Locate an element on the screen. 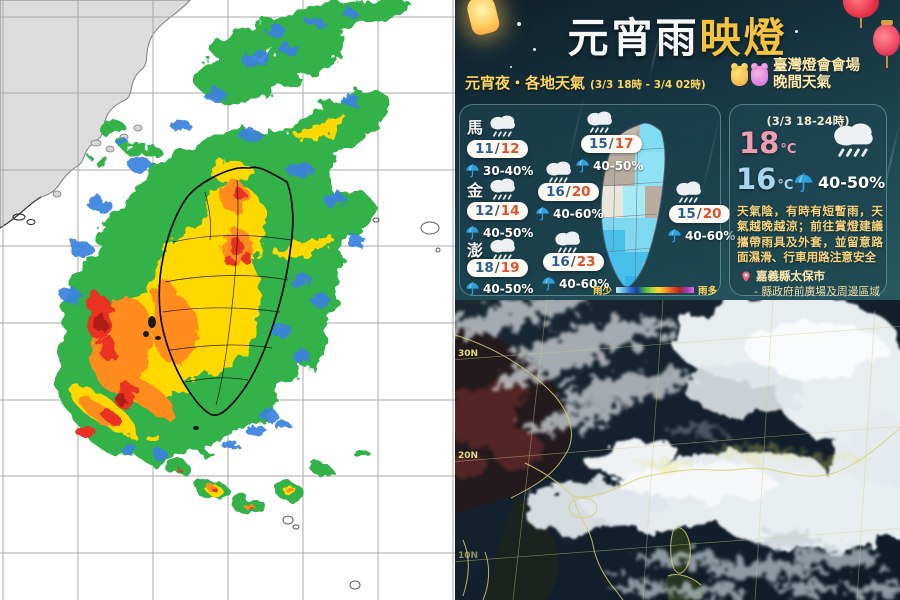 This screenshot has width=900, height=600. penghu-dot is located at coordinates (592, 205).